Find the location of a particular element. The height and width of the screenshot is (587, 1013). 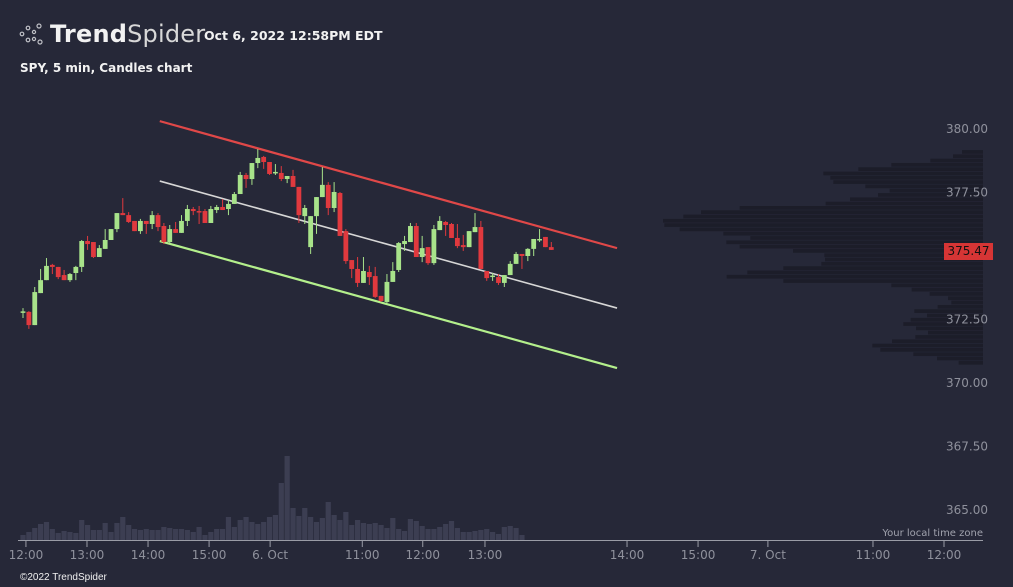

y-tick-label: 365.00 is located at coordinates (967, 510).